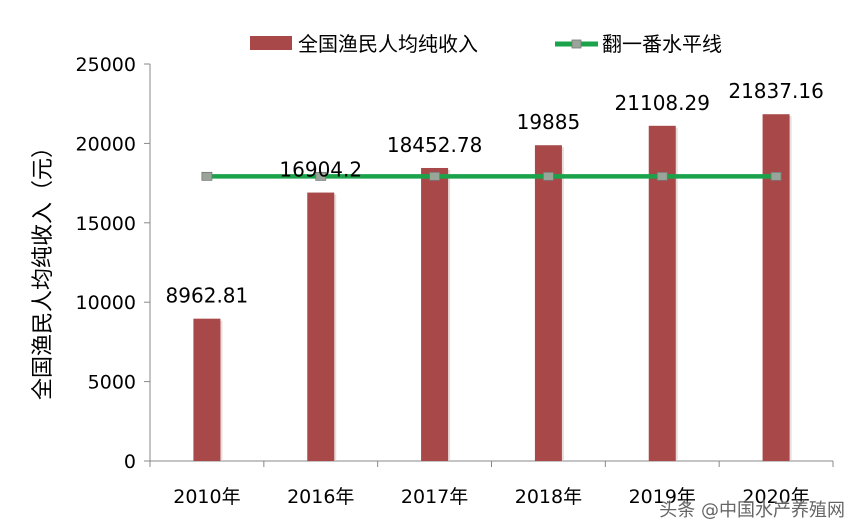 This screenshot has height=528, width=857. What do you see at coordinates (106, 65) in the screenshot?
I see `y-tick-label: 25000` at bounding box center [106, 65].